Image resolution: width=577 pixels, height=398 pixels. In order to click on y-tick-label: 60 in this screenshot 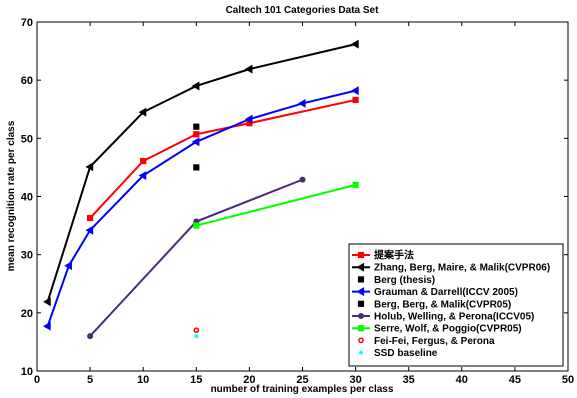, I will do `click(27, 81)`.